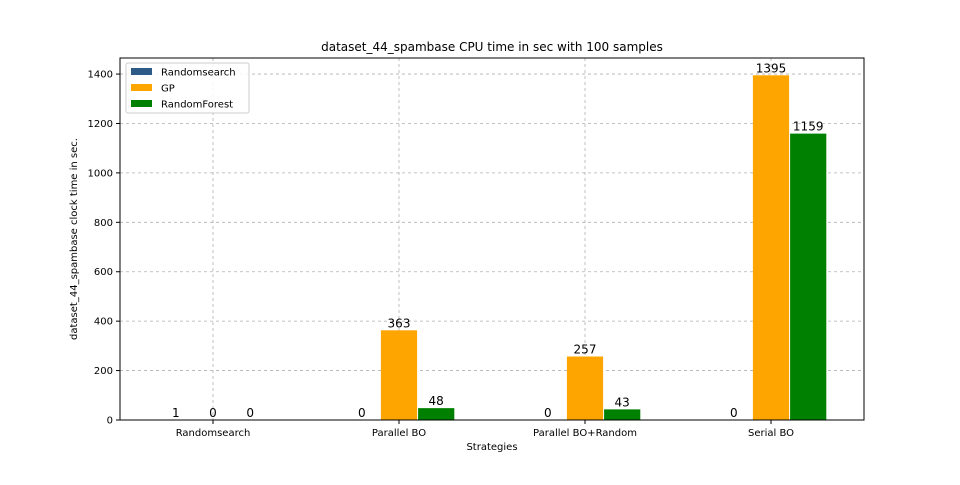 The width and height of the screenshot is (960, 485). I want to click on x-tick-label: Randomsearch, so click(213, 433).